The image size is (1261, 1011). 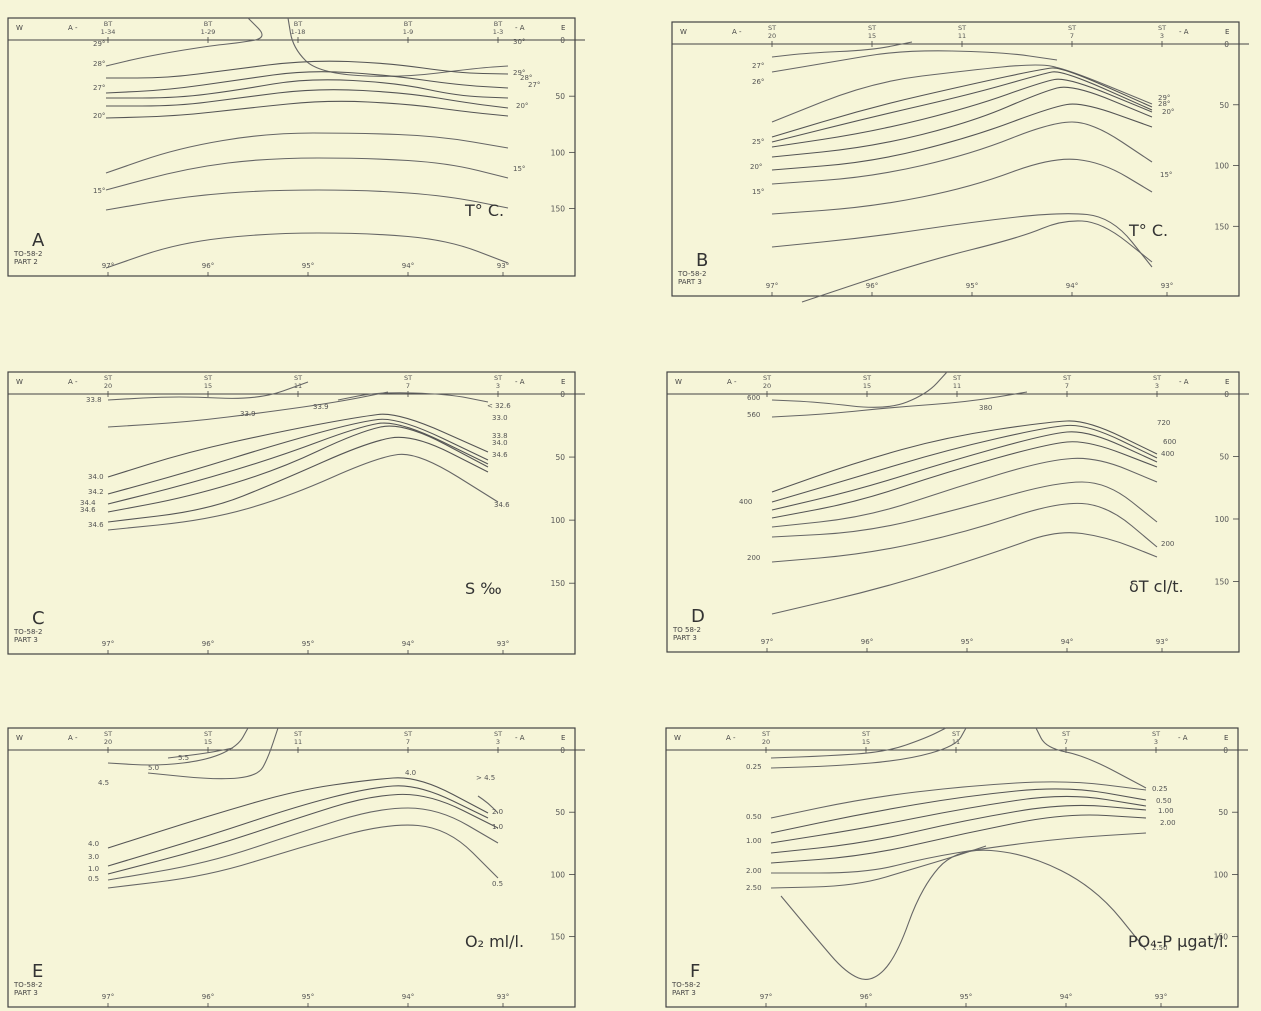 What do you see at coordinates (985, 408) in the screenshot?
I see `contour-value-label: 380` at bounding box center [985, 408].